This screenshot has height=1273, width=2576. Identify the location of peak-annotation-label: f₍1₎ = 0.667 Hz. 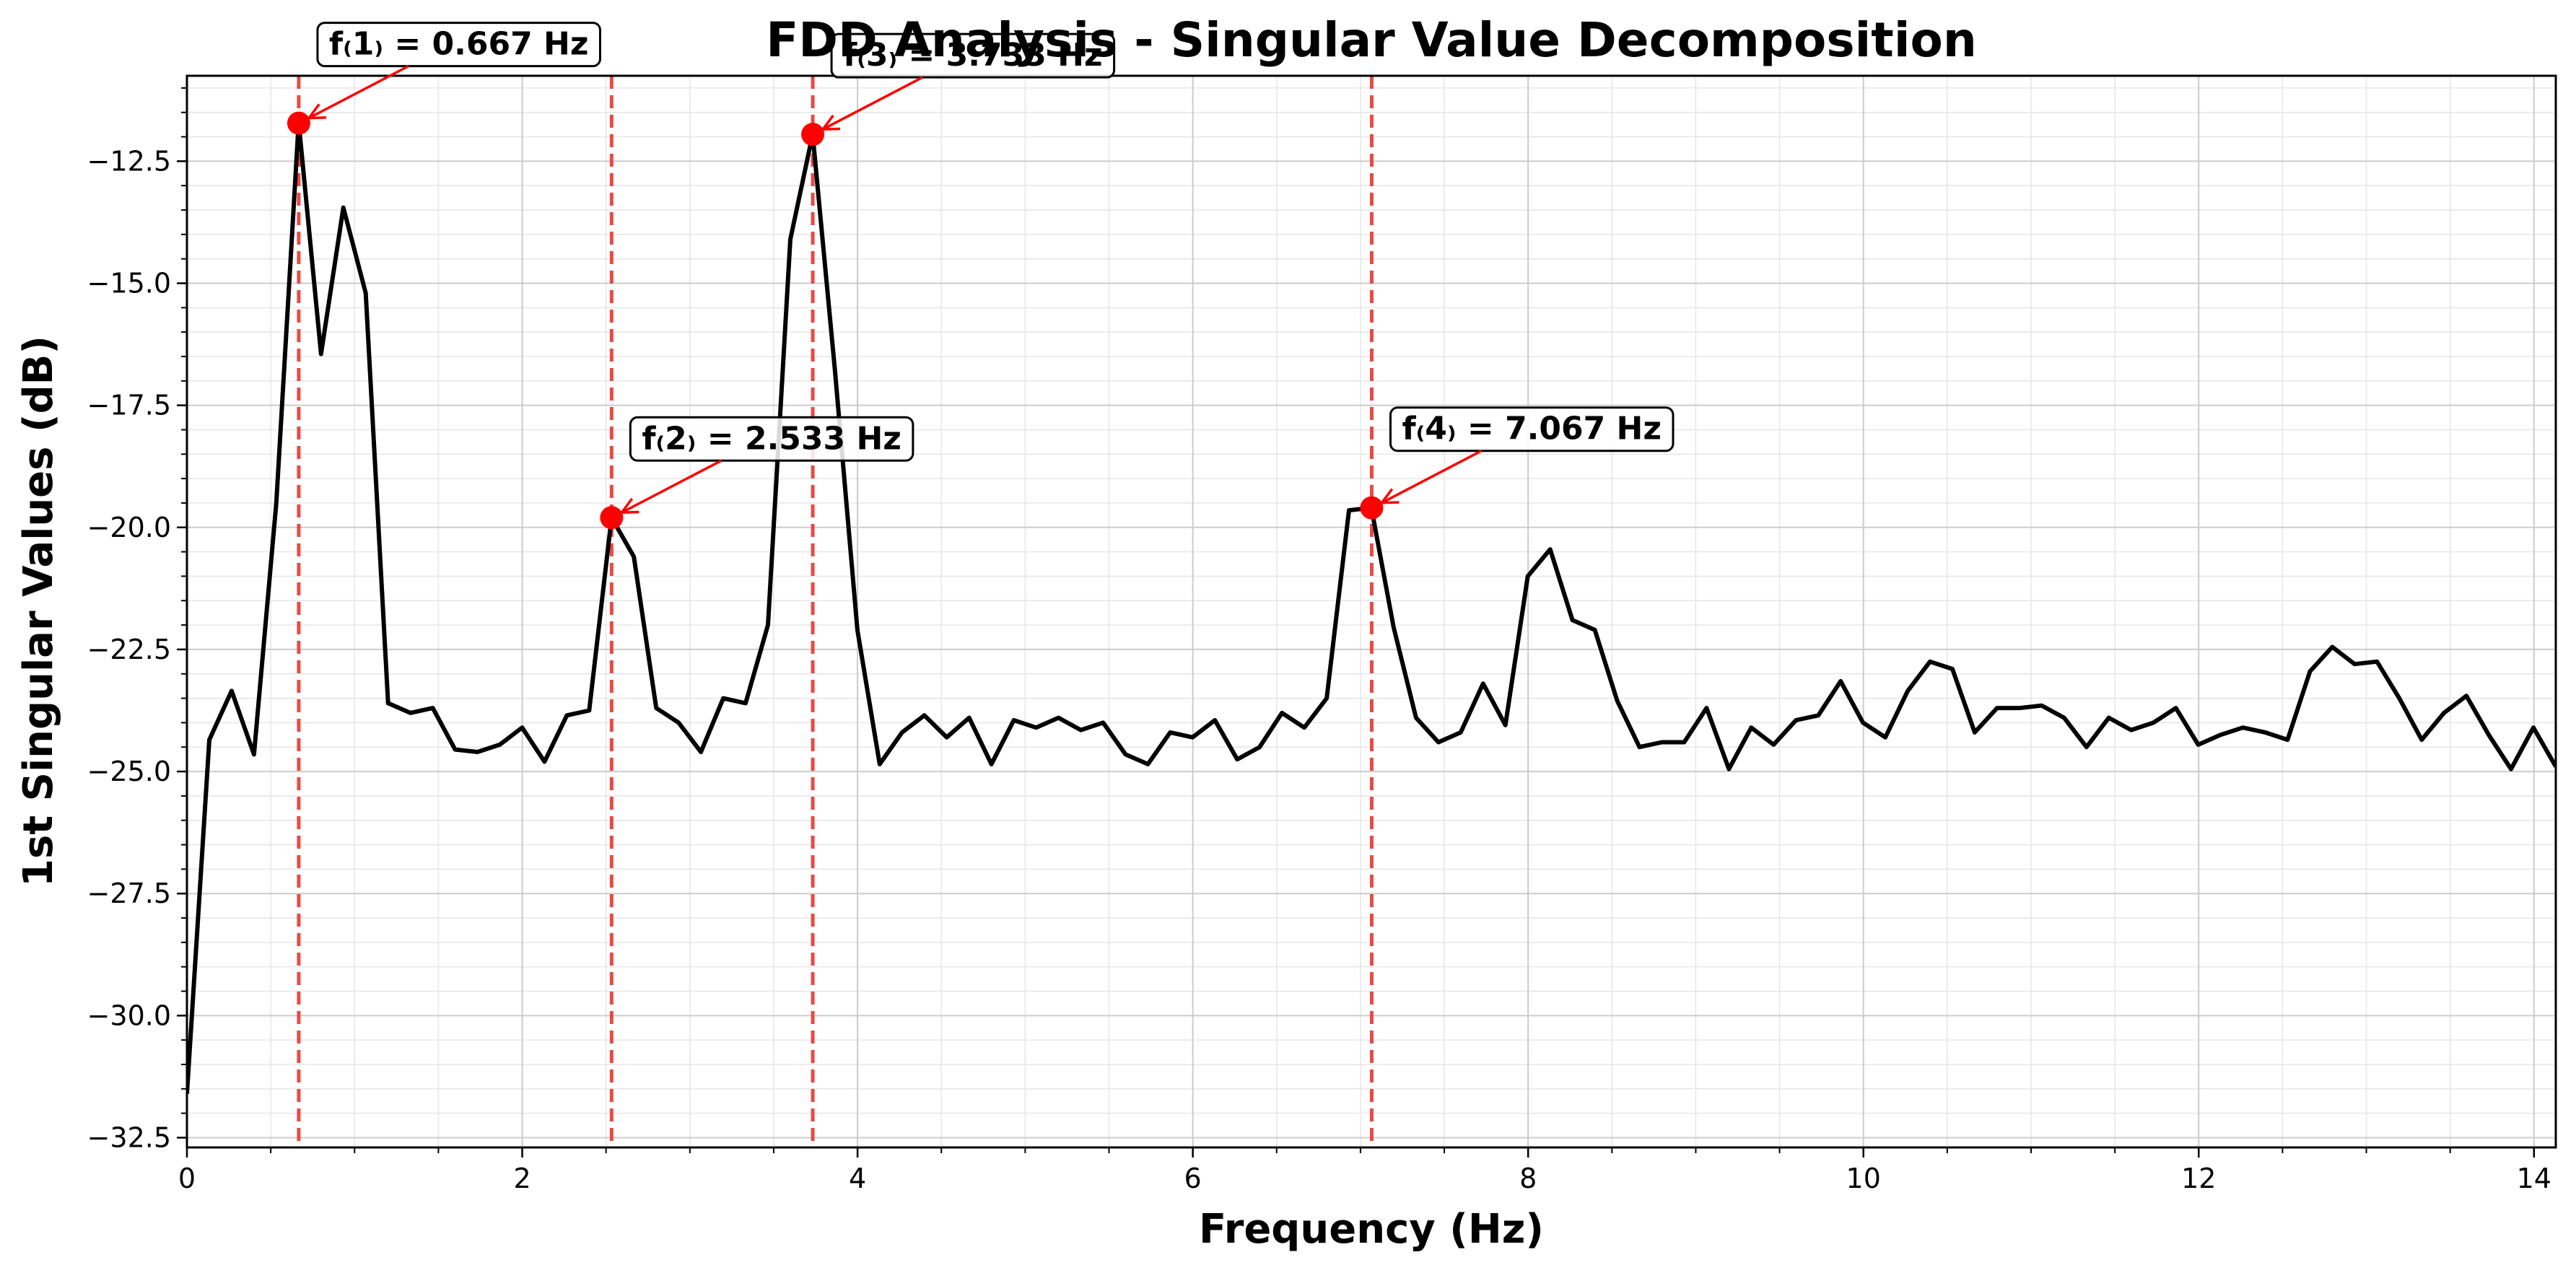
(459, 44).